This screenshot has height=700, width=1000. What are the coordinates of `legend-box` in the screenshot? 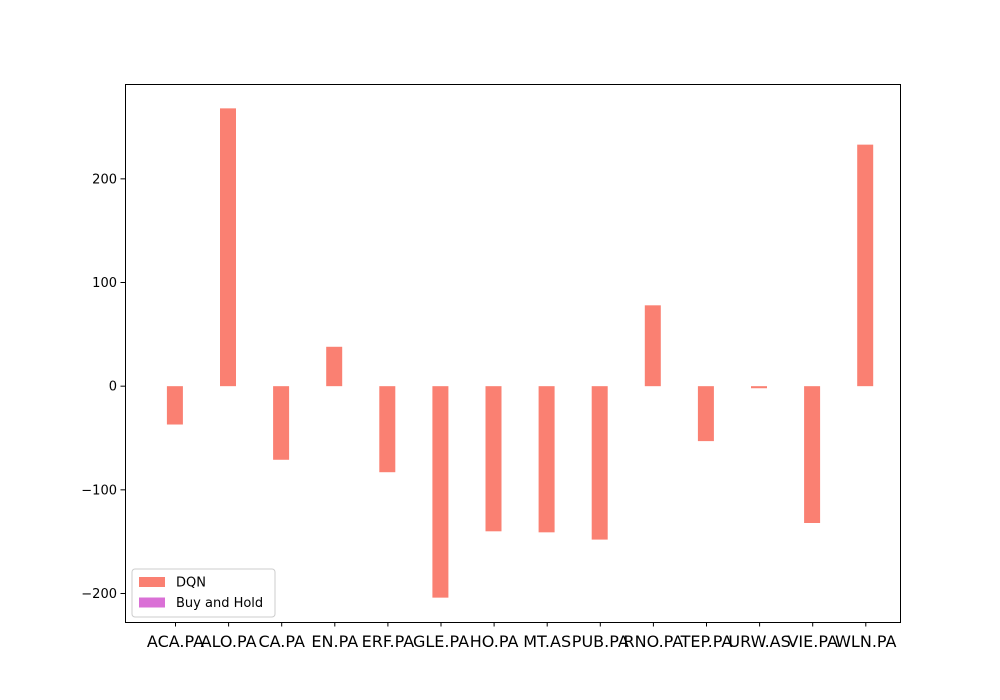 It's located at (203, 593).